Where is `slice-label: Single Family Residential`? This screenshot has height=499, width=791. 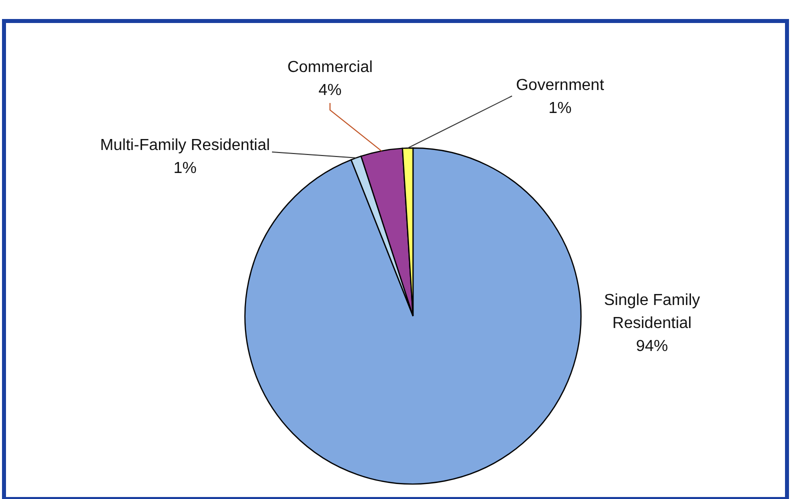
slice-label: Single Family Residential is located at coordinates (652, 312).